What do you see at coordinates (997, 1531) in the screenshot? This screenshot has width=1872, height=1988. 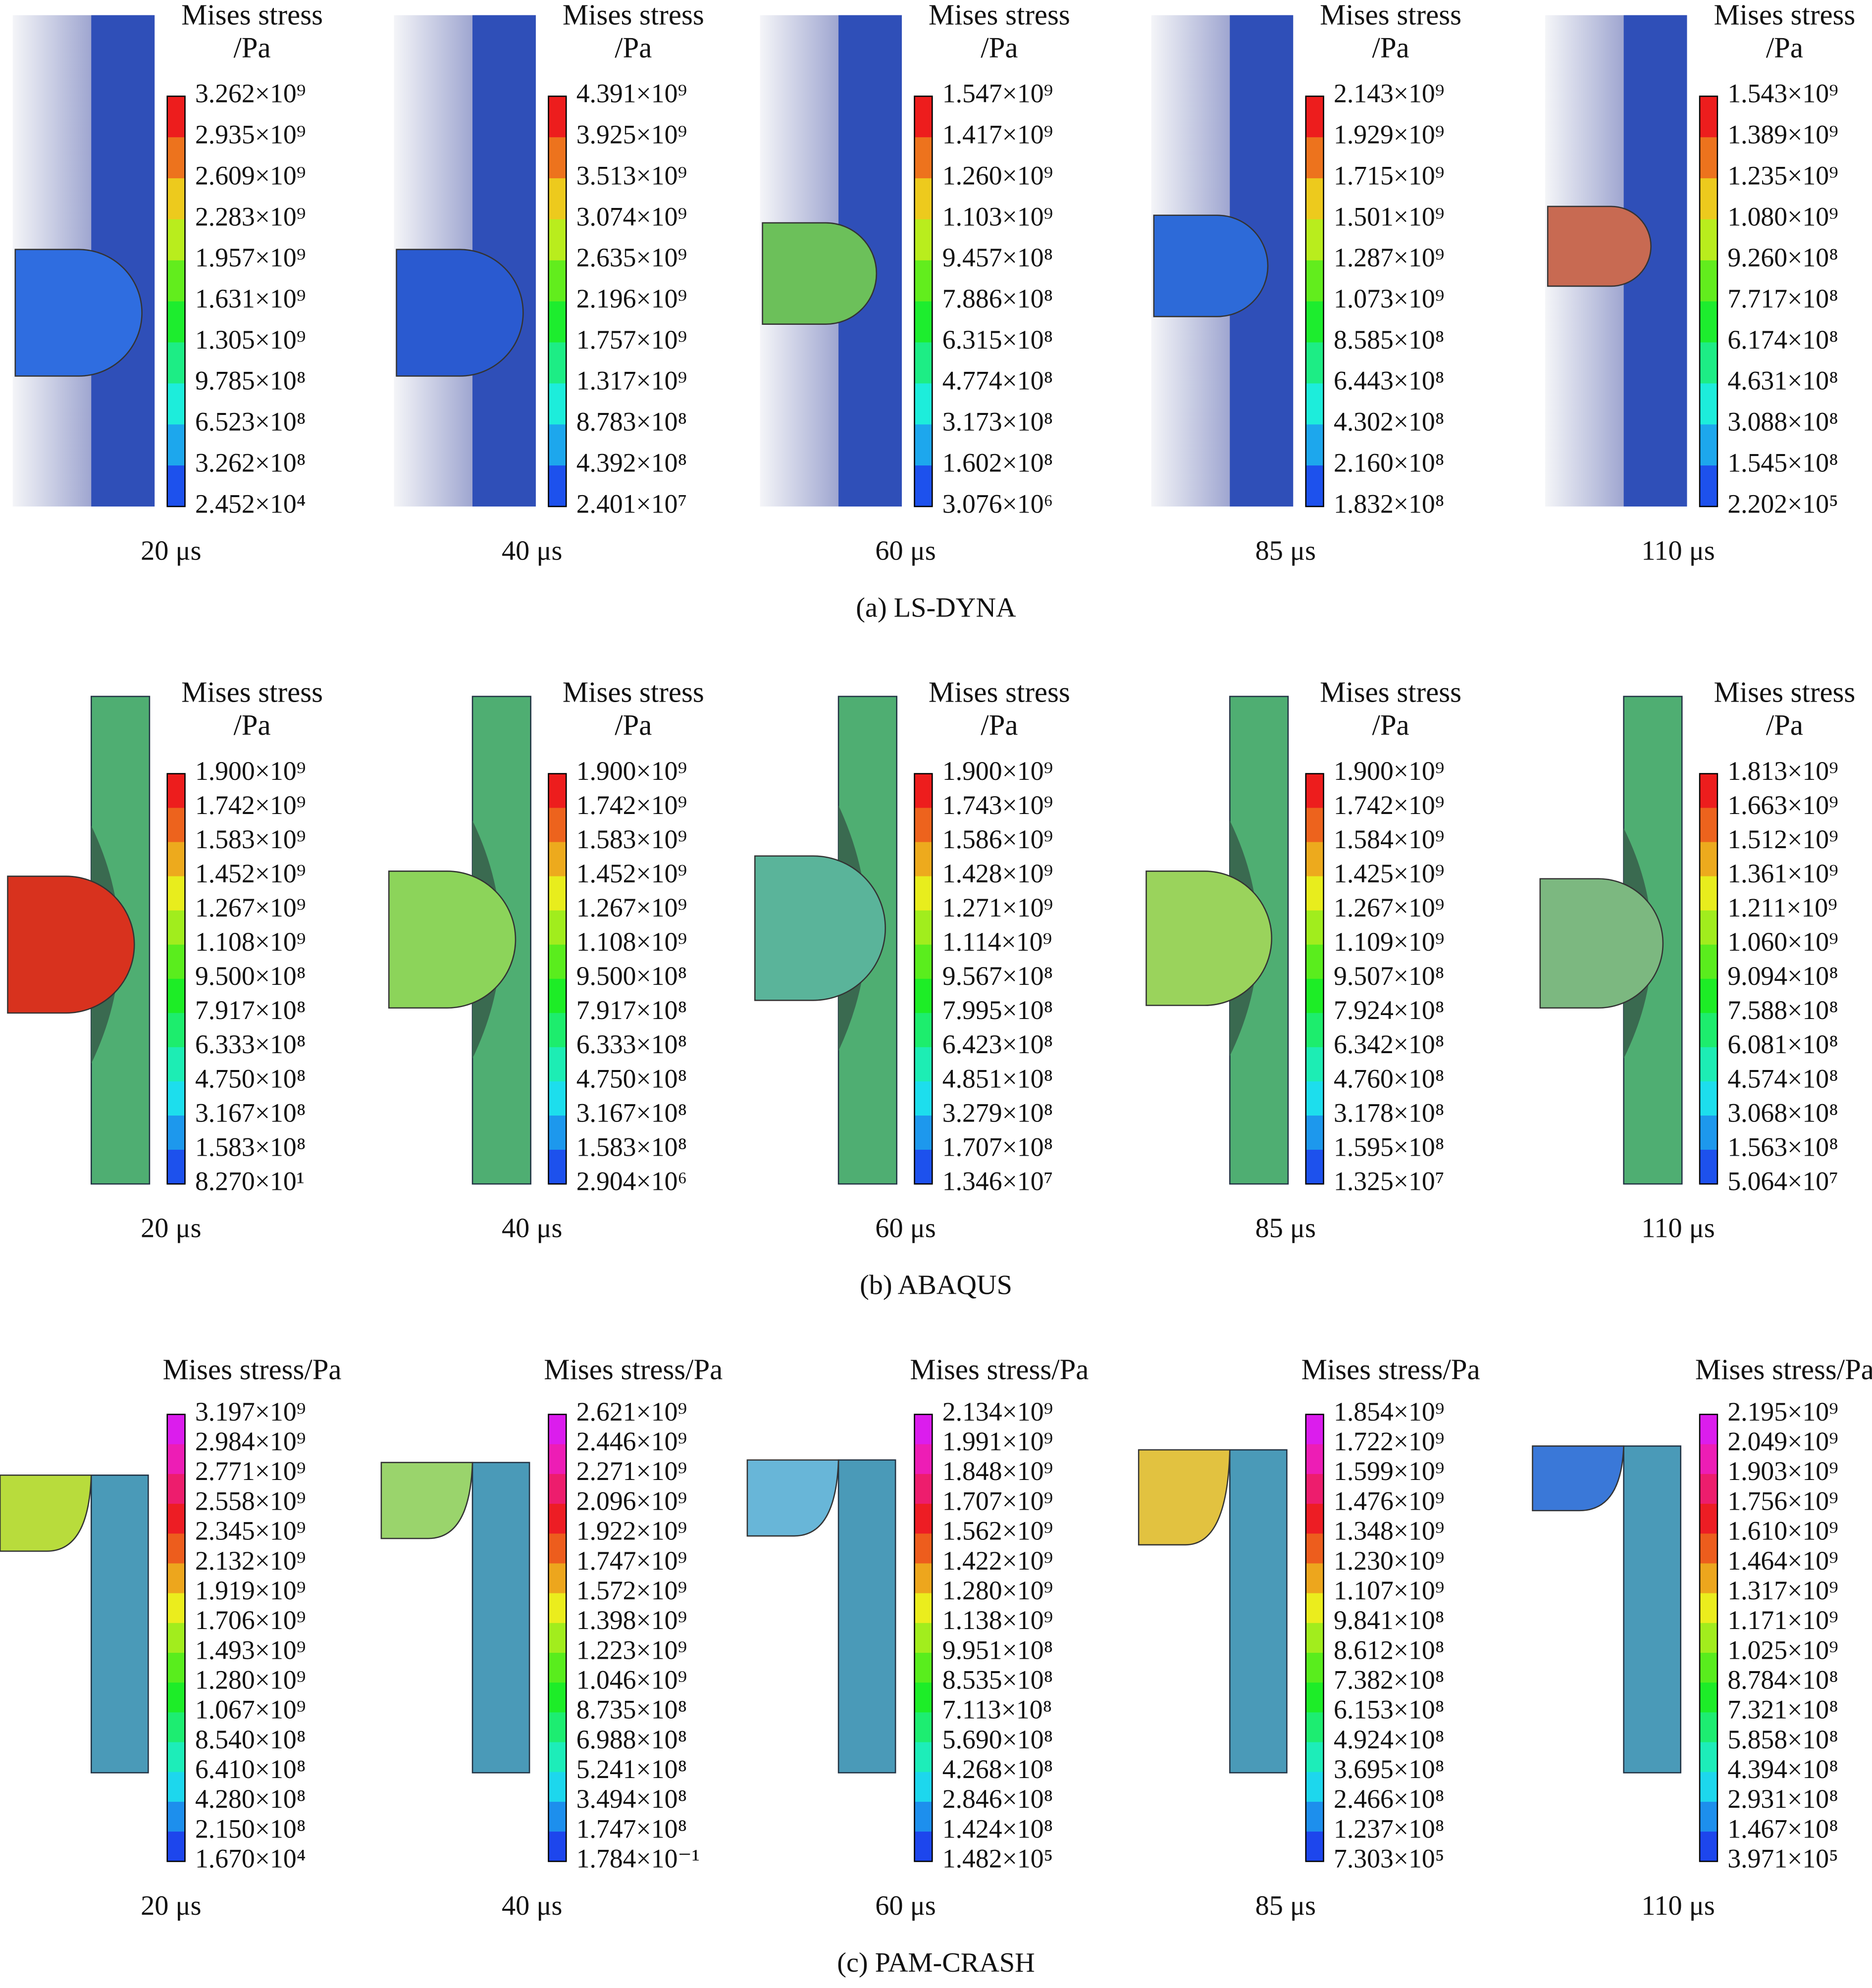 I see `colorbar-label: 1.562×10⁹` at bounding box center [997, 1531].